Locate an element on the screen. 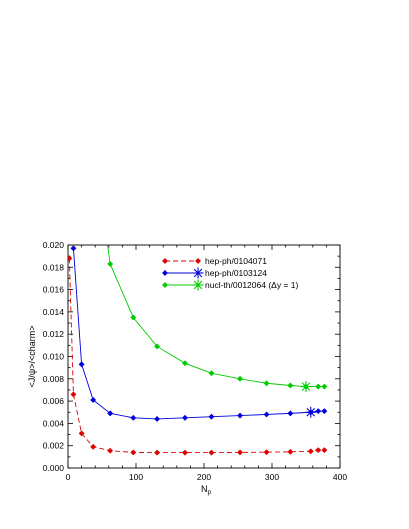 The height and width of the screenshot is (529, 409). x-axis-title: Np is located at coordinates (206, 490).